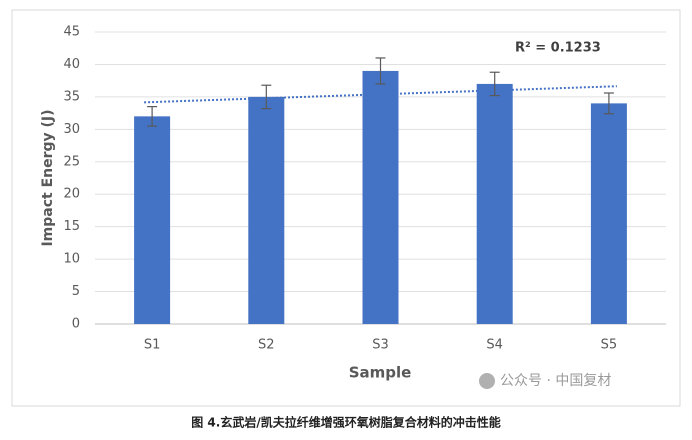 The width and height of the screenshot is (692, 440). What do you see at coordinates (71, 96) in the screenshot?
I see `y-tick-label: 35` at bounding box center [71, 96].